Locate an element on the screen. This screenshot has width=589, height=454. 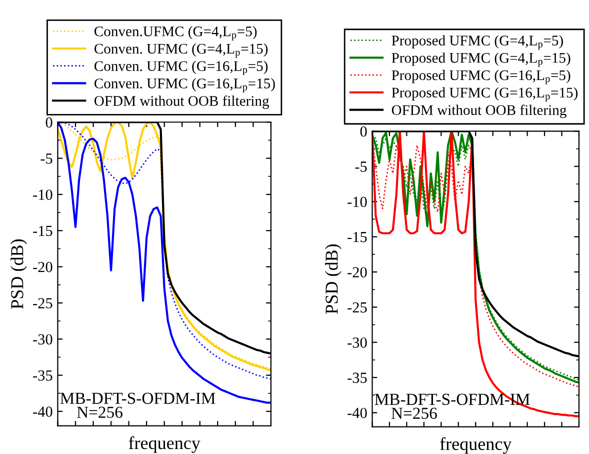
legend-label: Conven. UFMC (G=16,L$_{p}$=15) is located at coordinates (184, 85).